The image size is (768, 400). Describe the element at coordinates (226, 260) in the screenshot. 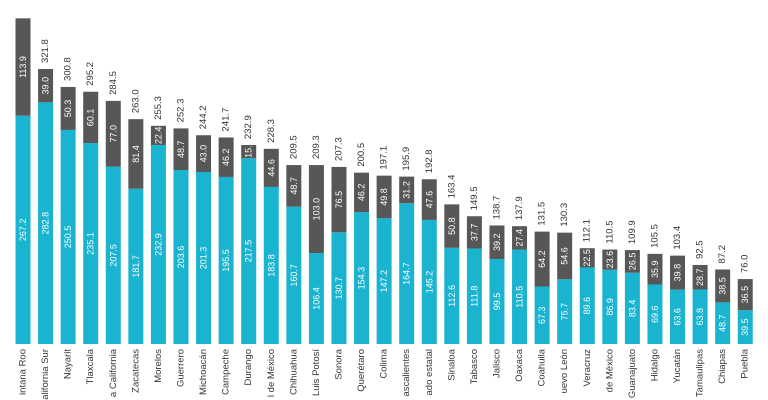

I see `value-label: 195.5` at that location.